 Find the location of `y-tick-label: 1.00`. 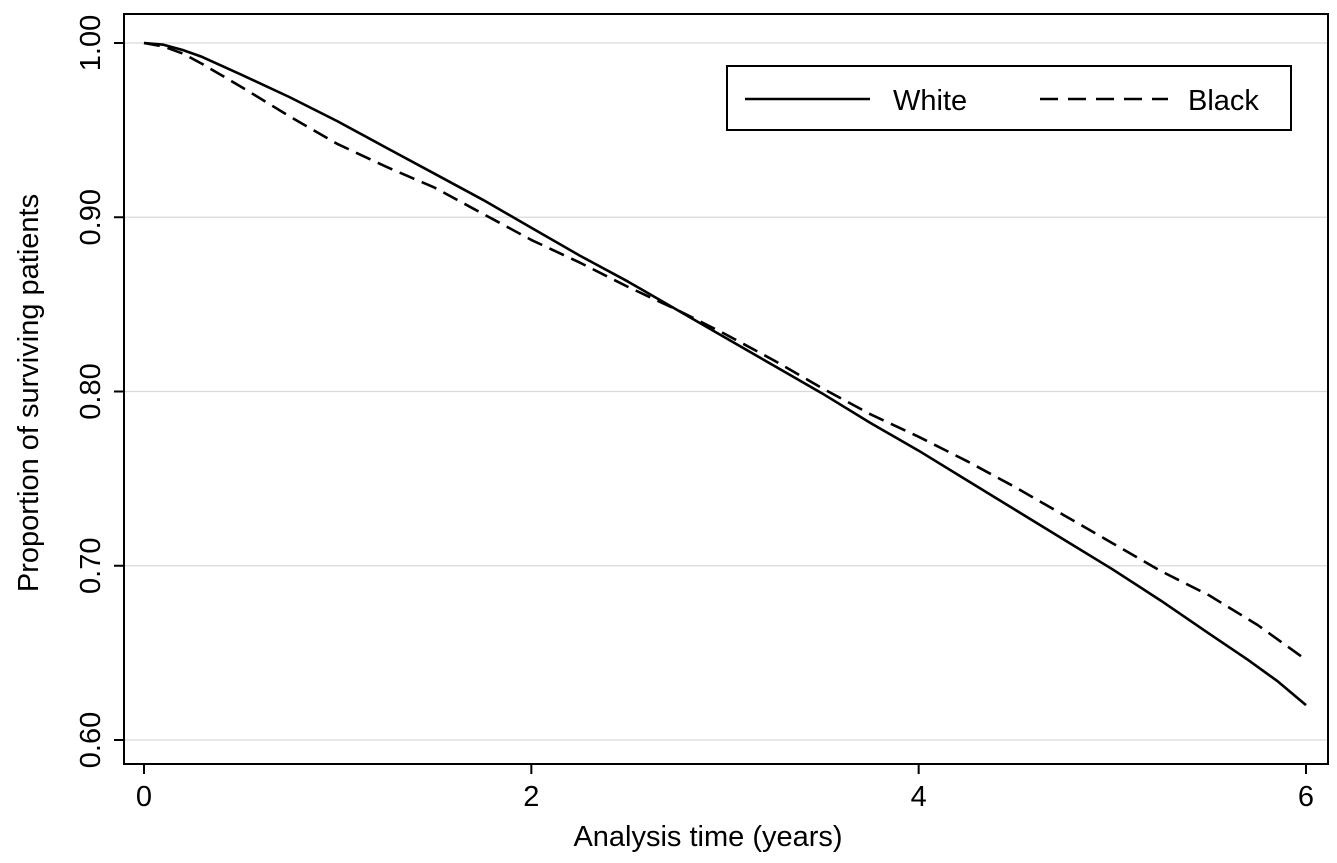

y-tick-label: 1.00 is located at coordinates (91, 43).